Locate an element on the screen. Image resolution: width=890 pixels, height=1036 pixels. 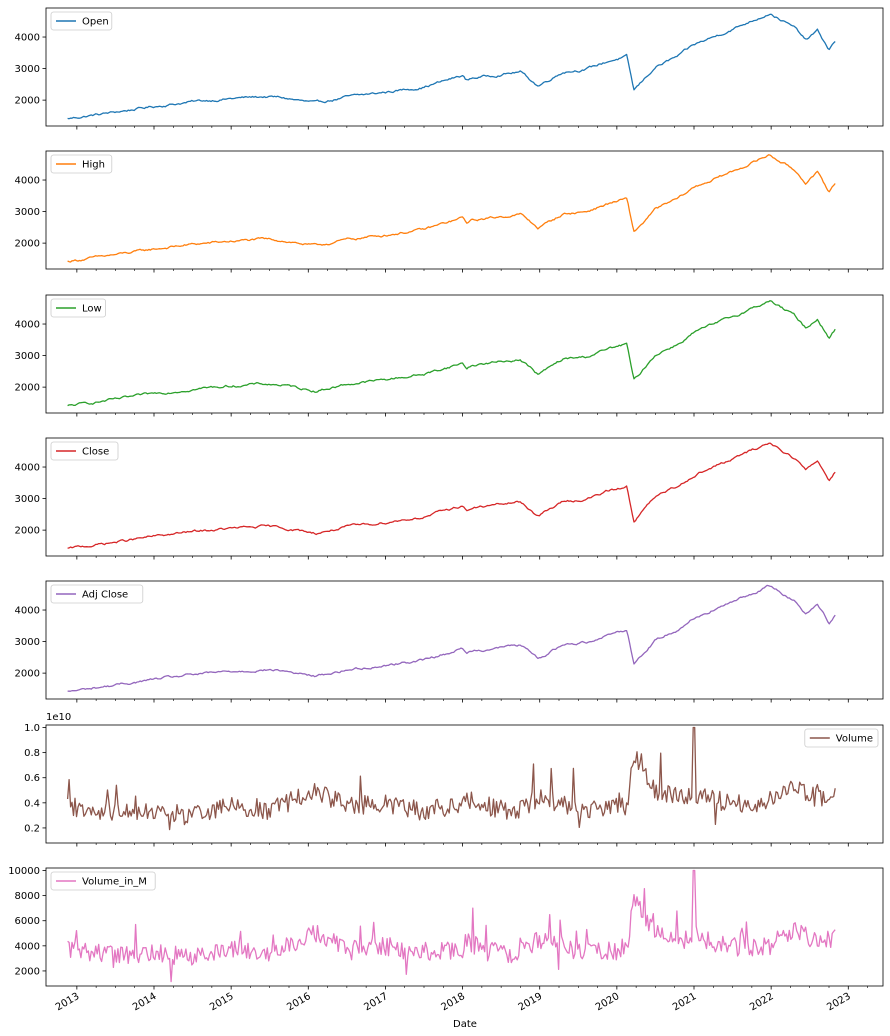
panel-low: 2000 3000 4000 Low is located at coordinates (449, 355).